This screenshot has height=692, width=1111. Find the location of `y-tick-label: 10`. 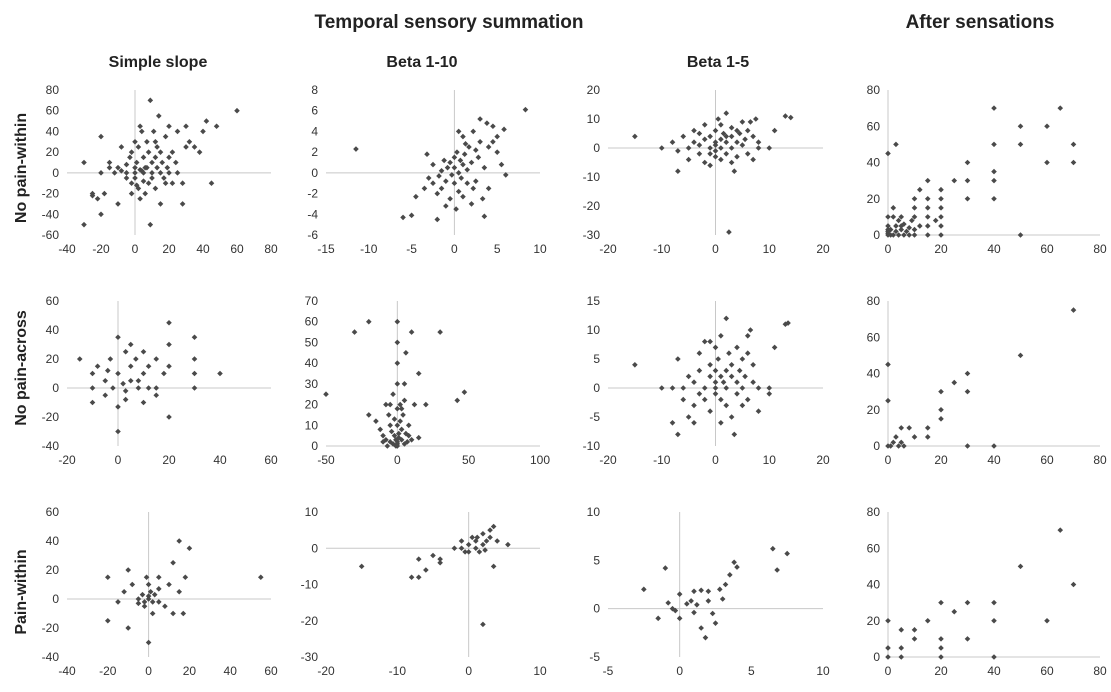

y-tick-label: 10 is located at coordinates (594, 512).